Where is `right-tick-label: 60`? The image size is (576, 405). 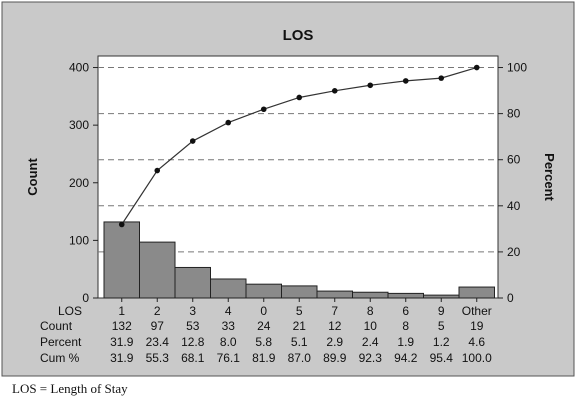
right-tick-label: 60 is located at coordinates (514, 160).